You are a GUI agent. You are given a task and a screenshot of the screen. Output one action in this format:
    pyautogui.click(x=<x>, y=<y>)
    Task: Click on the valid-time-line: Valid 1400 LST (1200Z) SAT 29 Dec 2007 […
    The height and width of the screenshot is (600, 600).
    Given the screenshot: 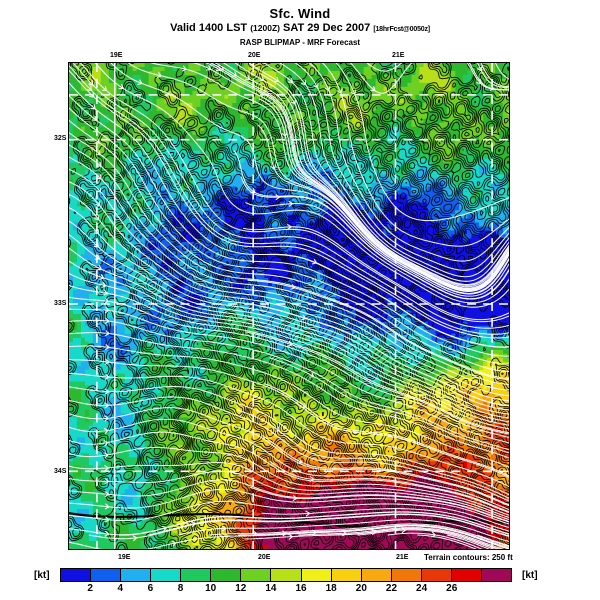 What is the action you would take?
    pyautogui.click(x=300, y=29)
    